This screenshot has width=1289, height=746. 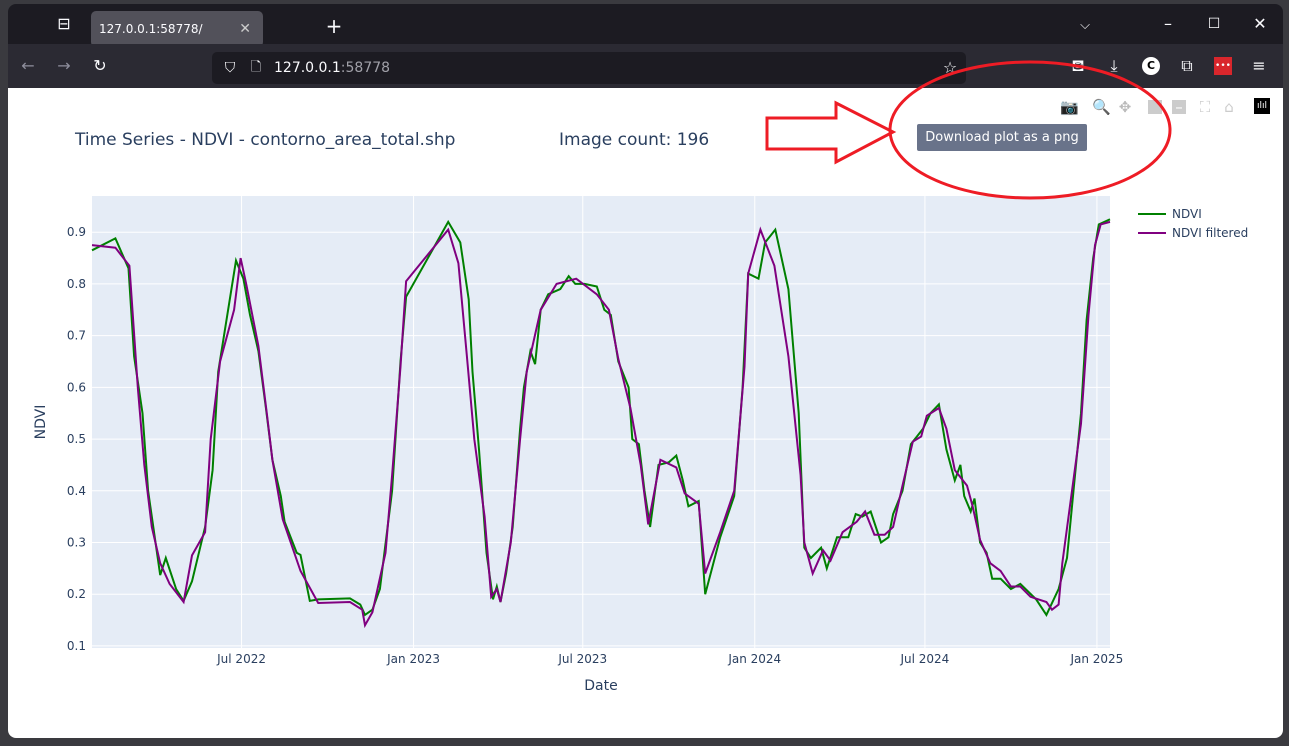 What do you see at coordinates (1179, 107) in the screenshot?
I see `zoom-out-icon: –` at bounding box center [1179, 107].